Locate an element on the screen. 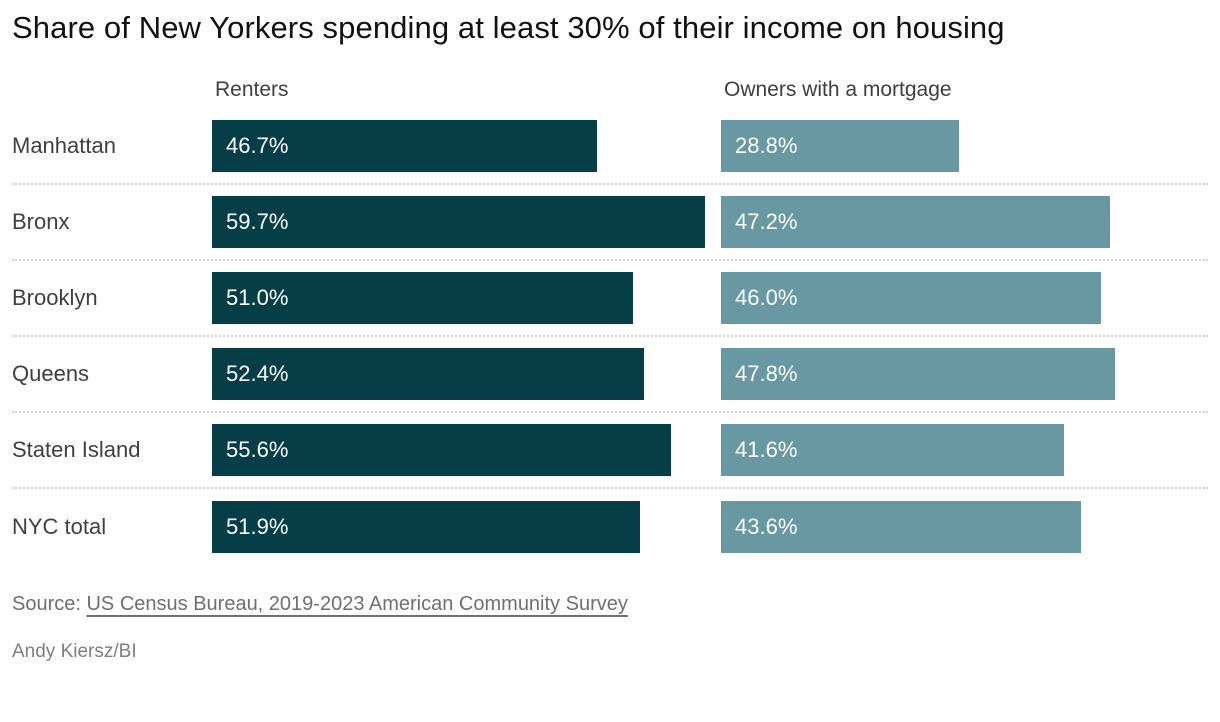  renters-bar: 55.6% is located at coordinates (441, 449).